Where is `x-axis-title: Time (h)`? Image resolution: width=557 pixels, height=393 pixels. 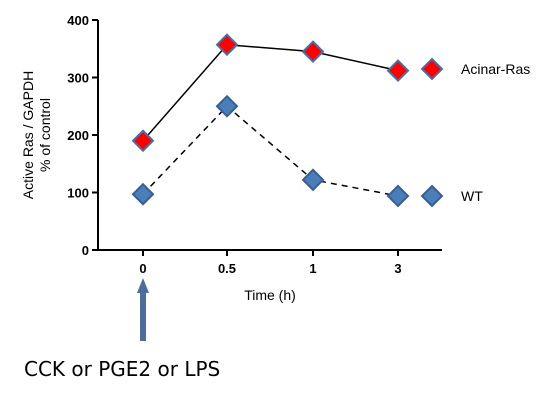
x-axis-title: Time (h) is located at coordinates (270, 295).